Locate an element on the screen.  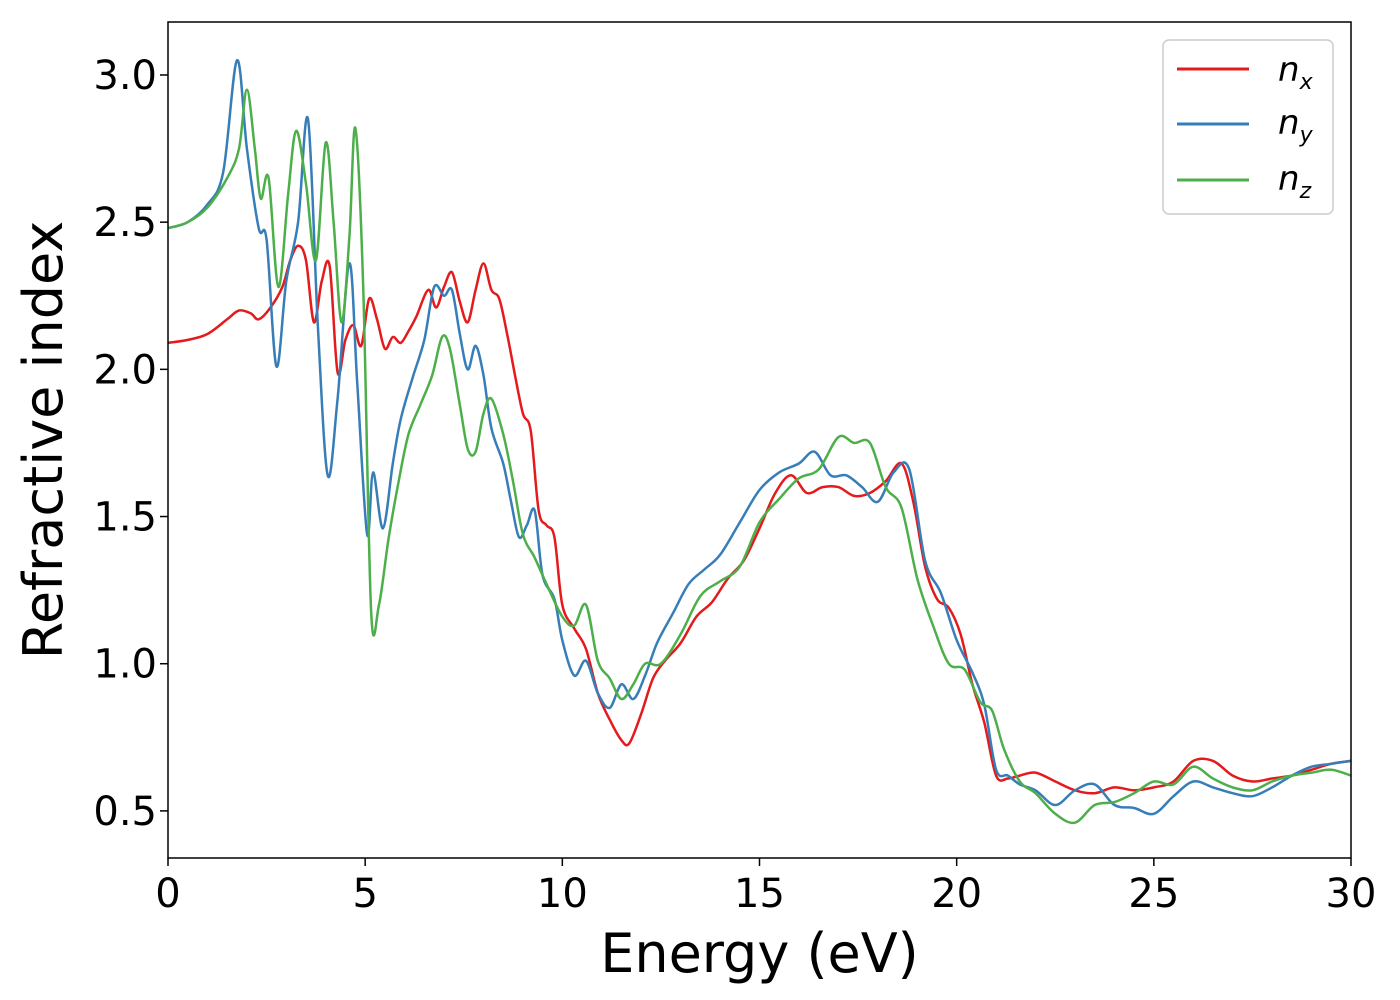
x-tick-label: 20 is located at coordinates (956, 894).